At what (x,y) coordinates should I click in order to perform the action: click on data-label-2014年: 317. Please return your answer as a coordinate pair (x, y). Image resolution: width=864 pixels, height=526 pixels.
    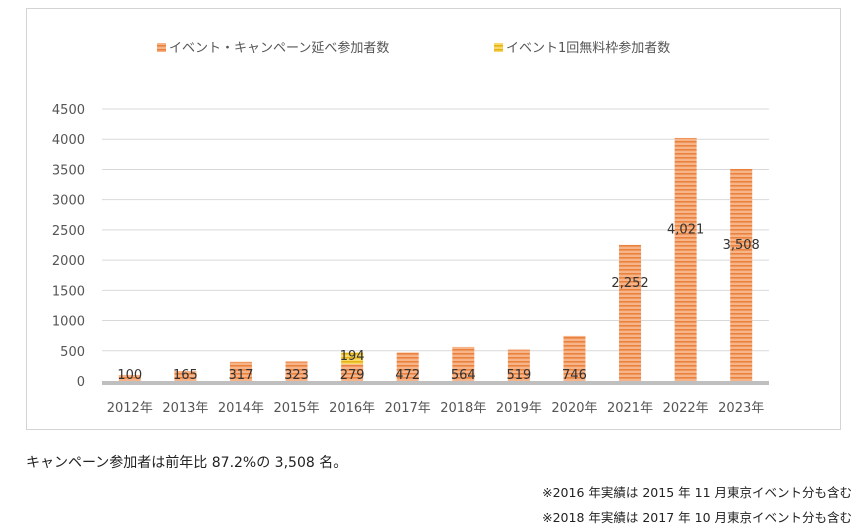
    Looking at the image, I should click on (241, 375).